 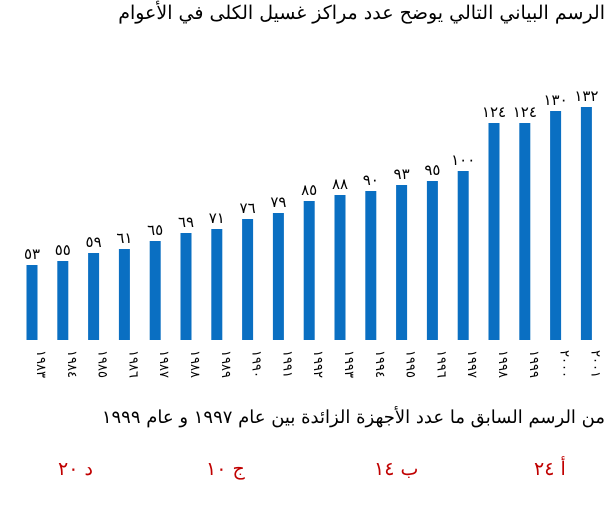 What do you see at coordinates (124, 238) in the screenshot?
I see `value-label-1986: ٦١` at bounding box center [124, 238].